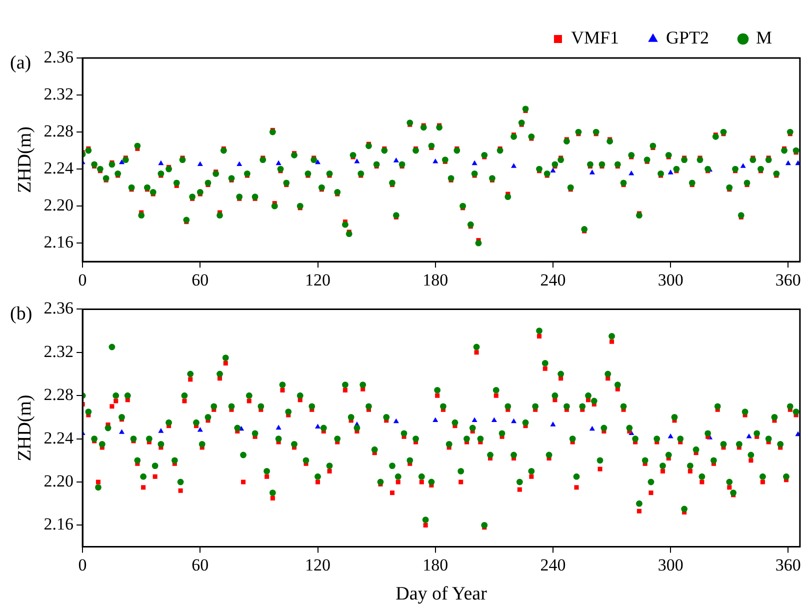 The image size is (804, 612). What do you see at coordinates (594, 38) in the screenshot?
I see `legend-label: VMF1` at bounding box center [594, 38].